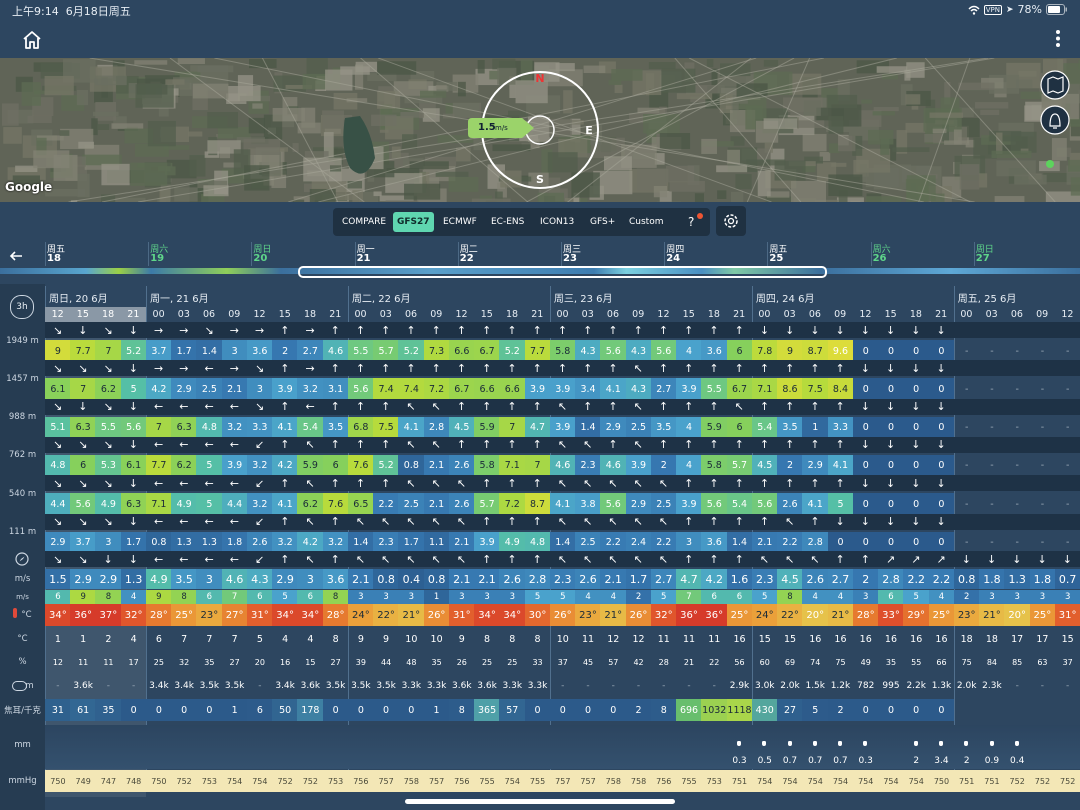  I want to click on data-cell: 6.6, so click(487, 389).